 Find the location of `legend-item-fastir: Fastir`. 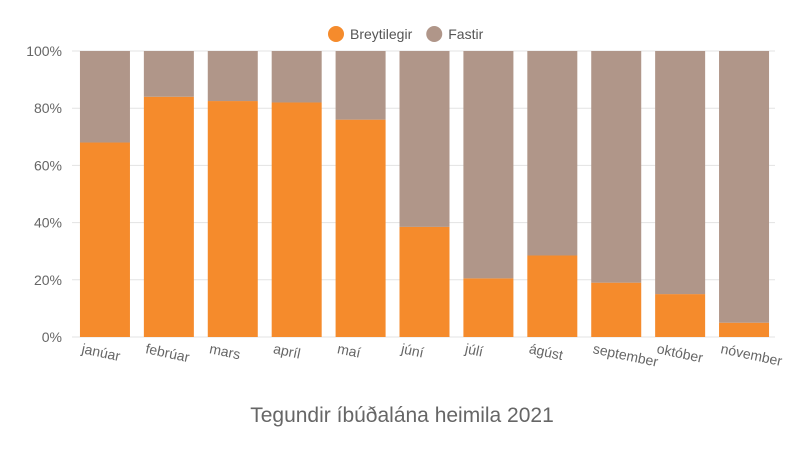

legend-item-fastir: Fastir is located at coordinates (455, 34).